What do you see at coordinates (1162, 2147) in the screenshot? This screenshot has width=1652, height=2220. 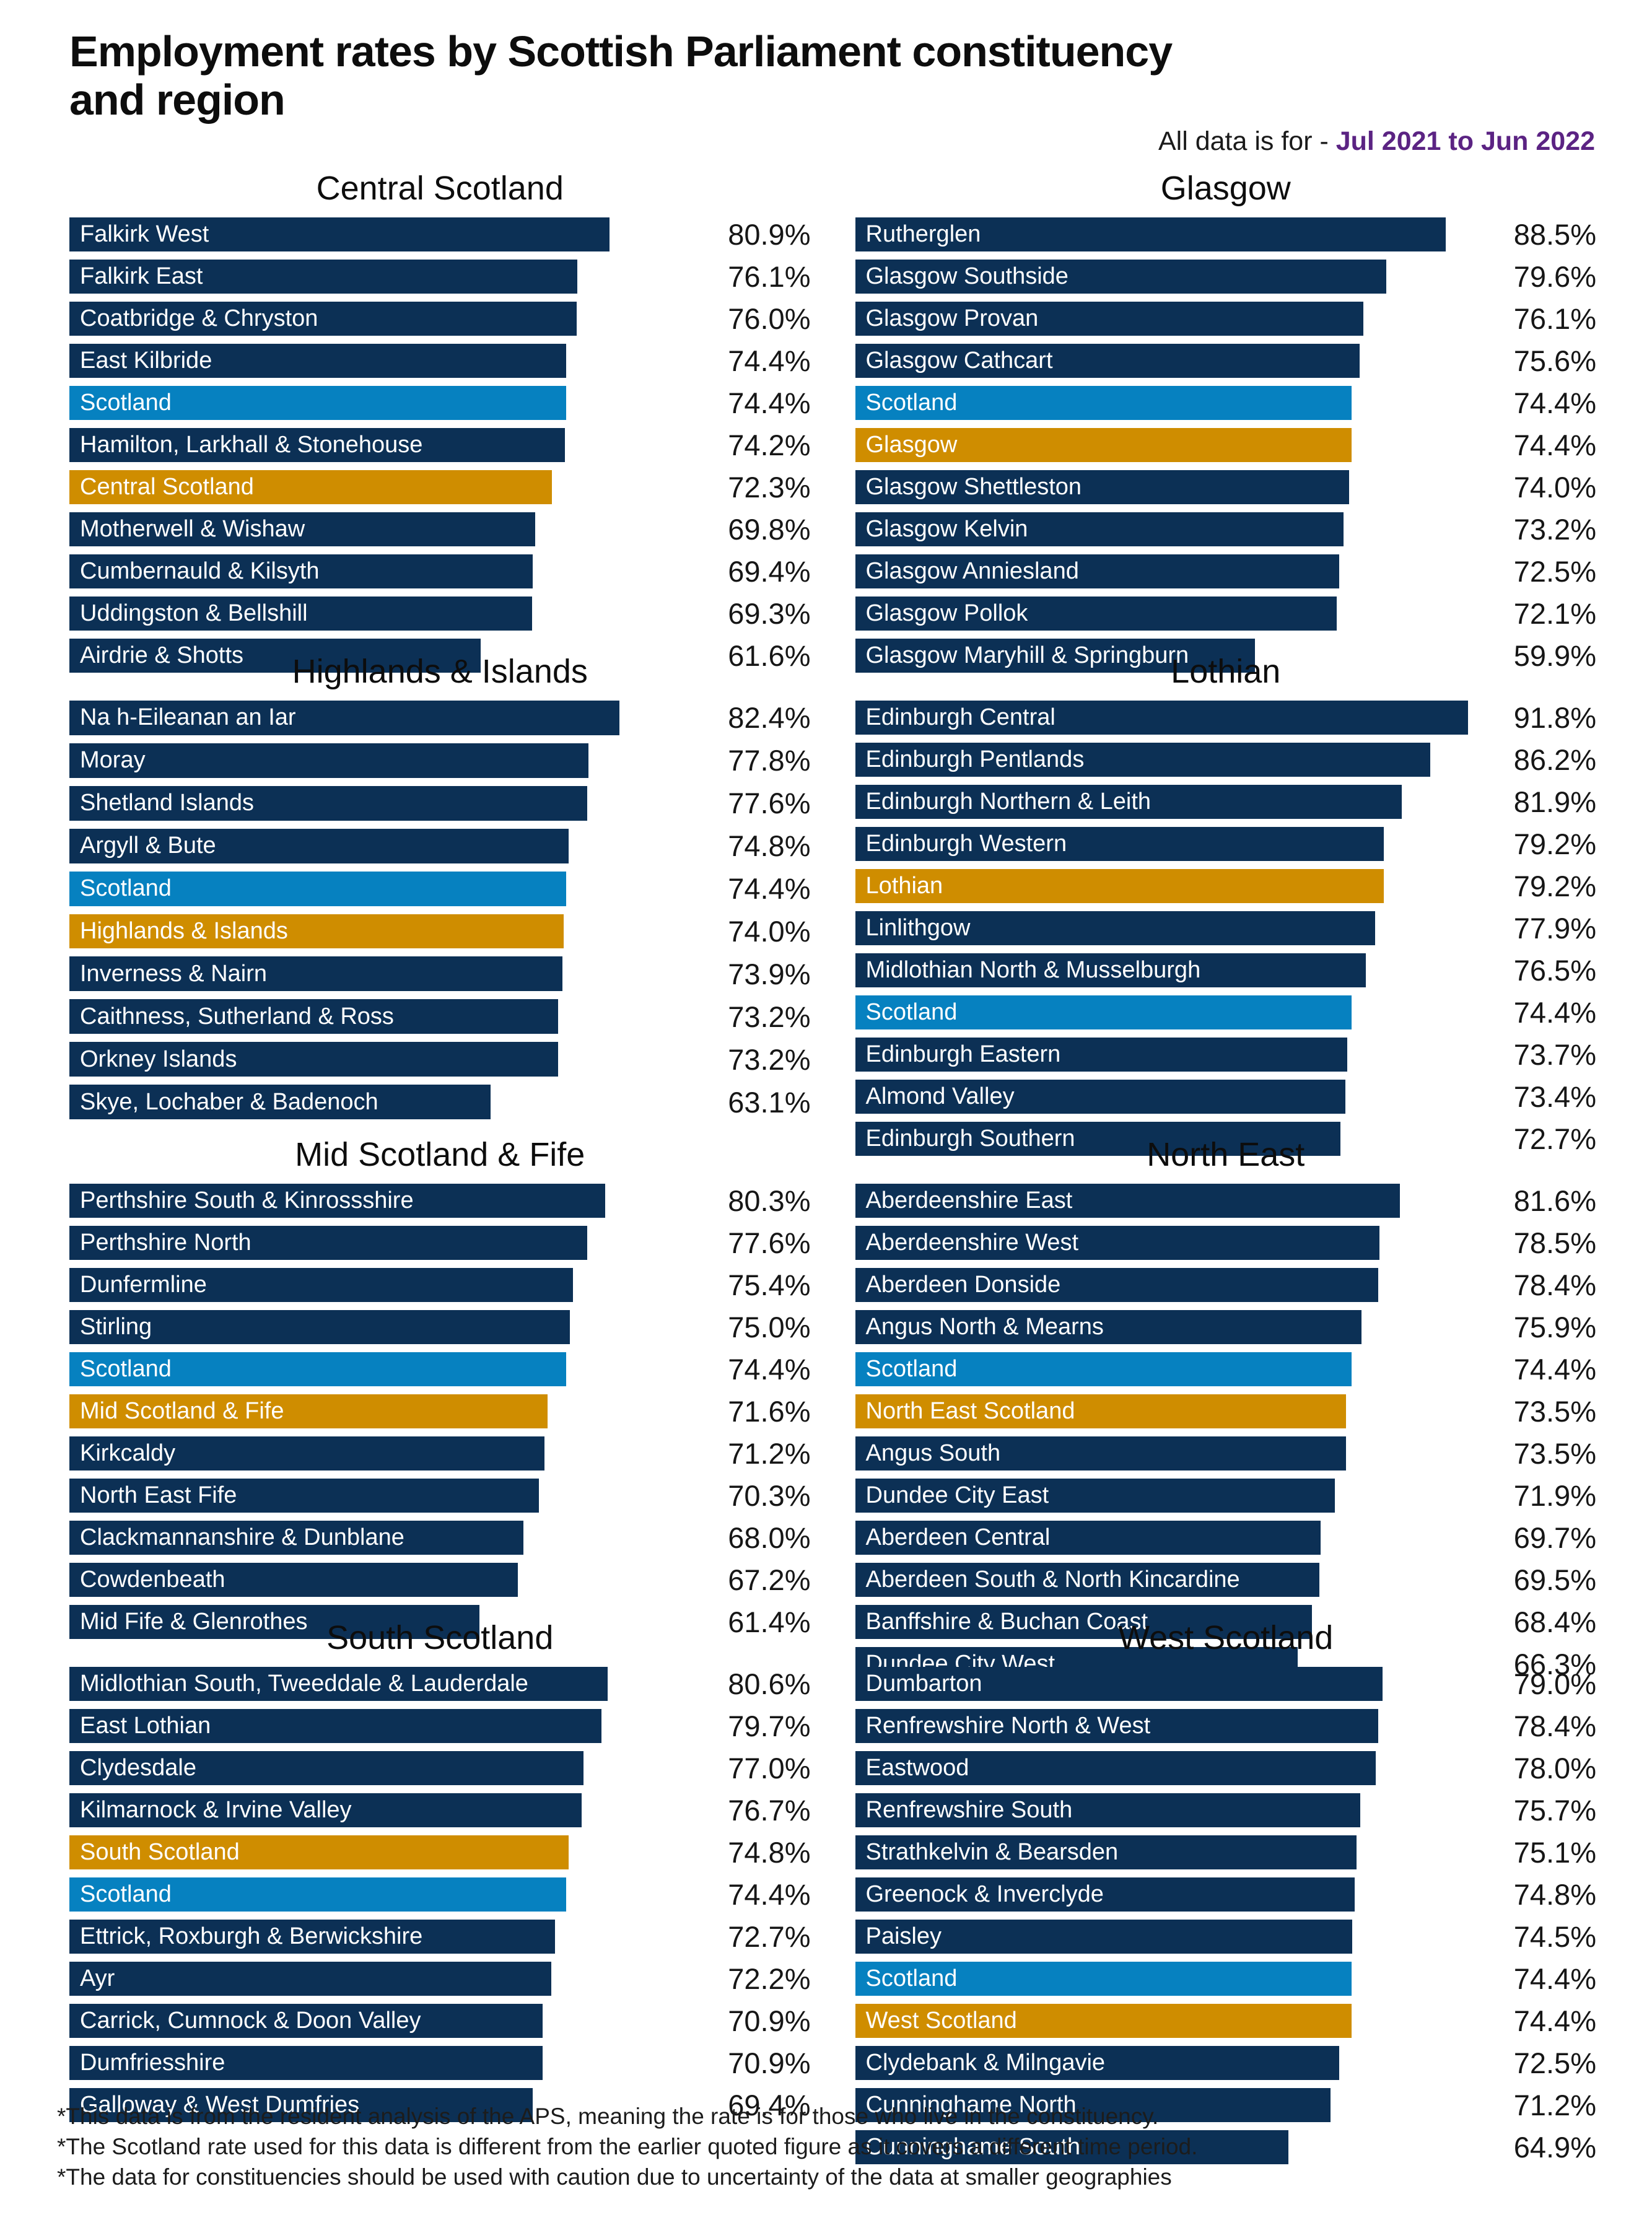 I see `bar-track: Cunninghame South` at bounding box center [1162, 2147].